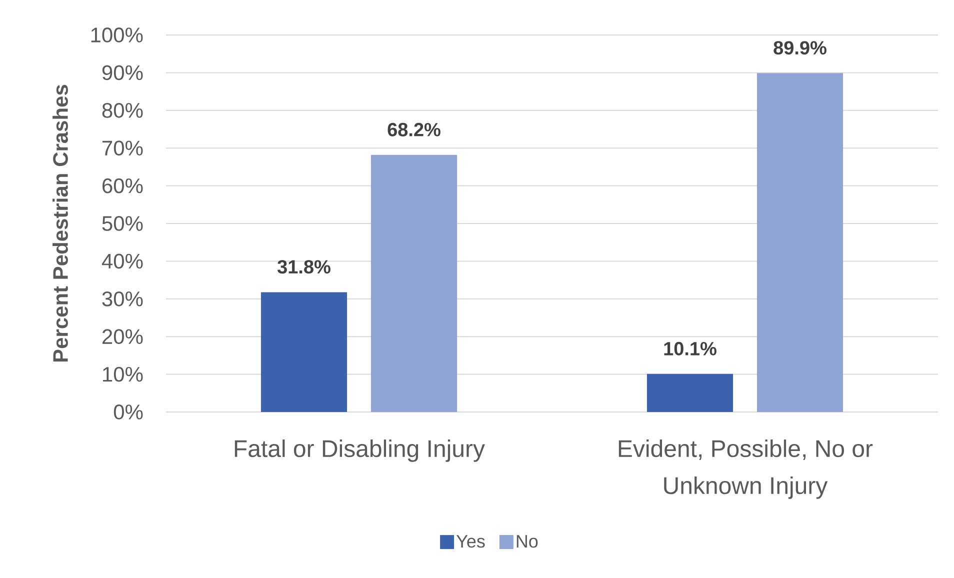  Describe the element at coordinates (122, 261) in the screenshot. I see `y-tick-label: 40%` at that location.